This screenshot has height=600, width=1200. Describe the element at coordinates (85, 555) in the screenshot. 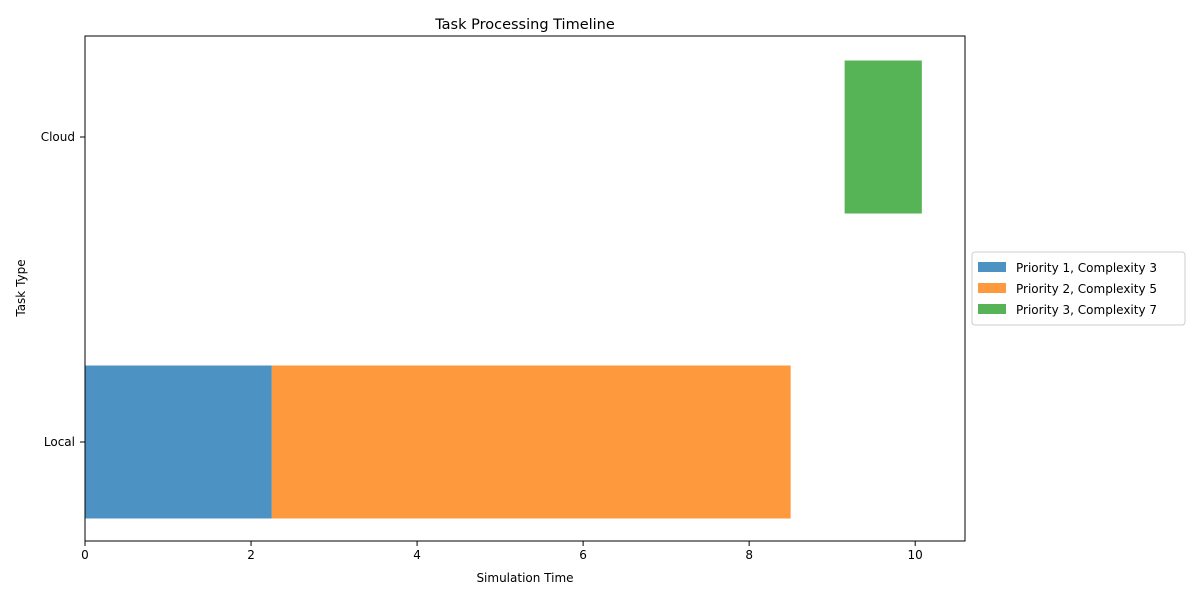

I see `x-tick-label: 0` at that location.